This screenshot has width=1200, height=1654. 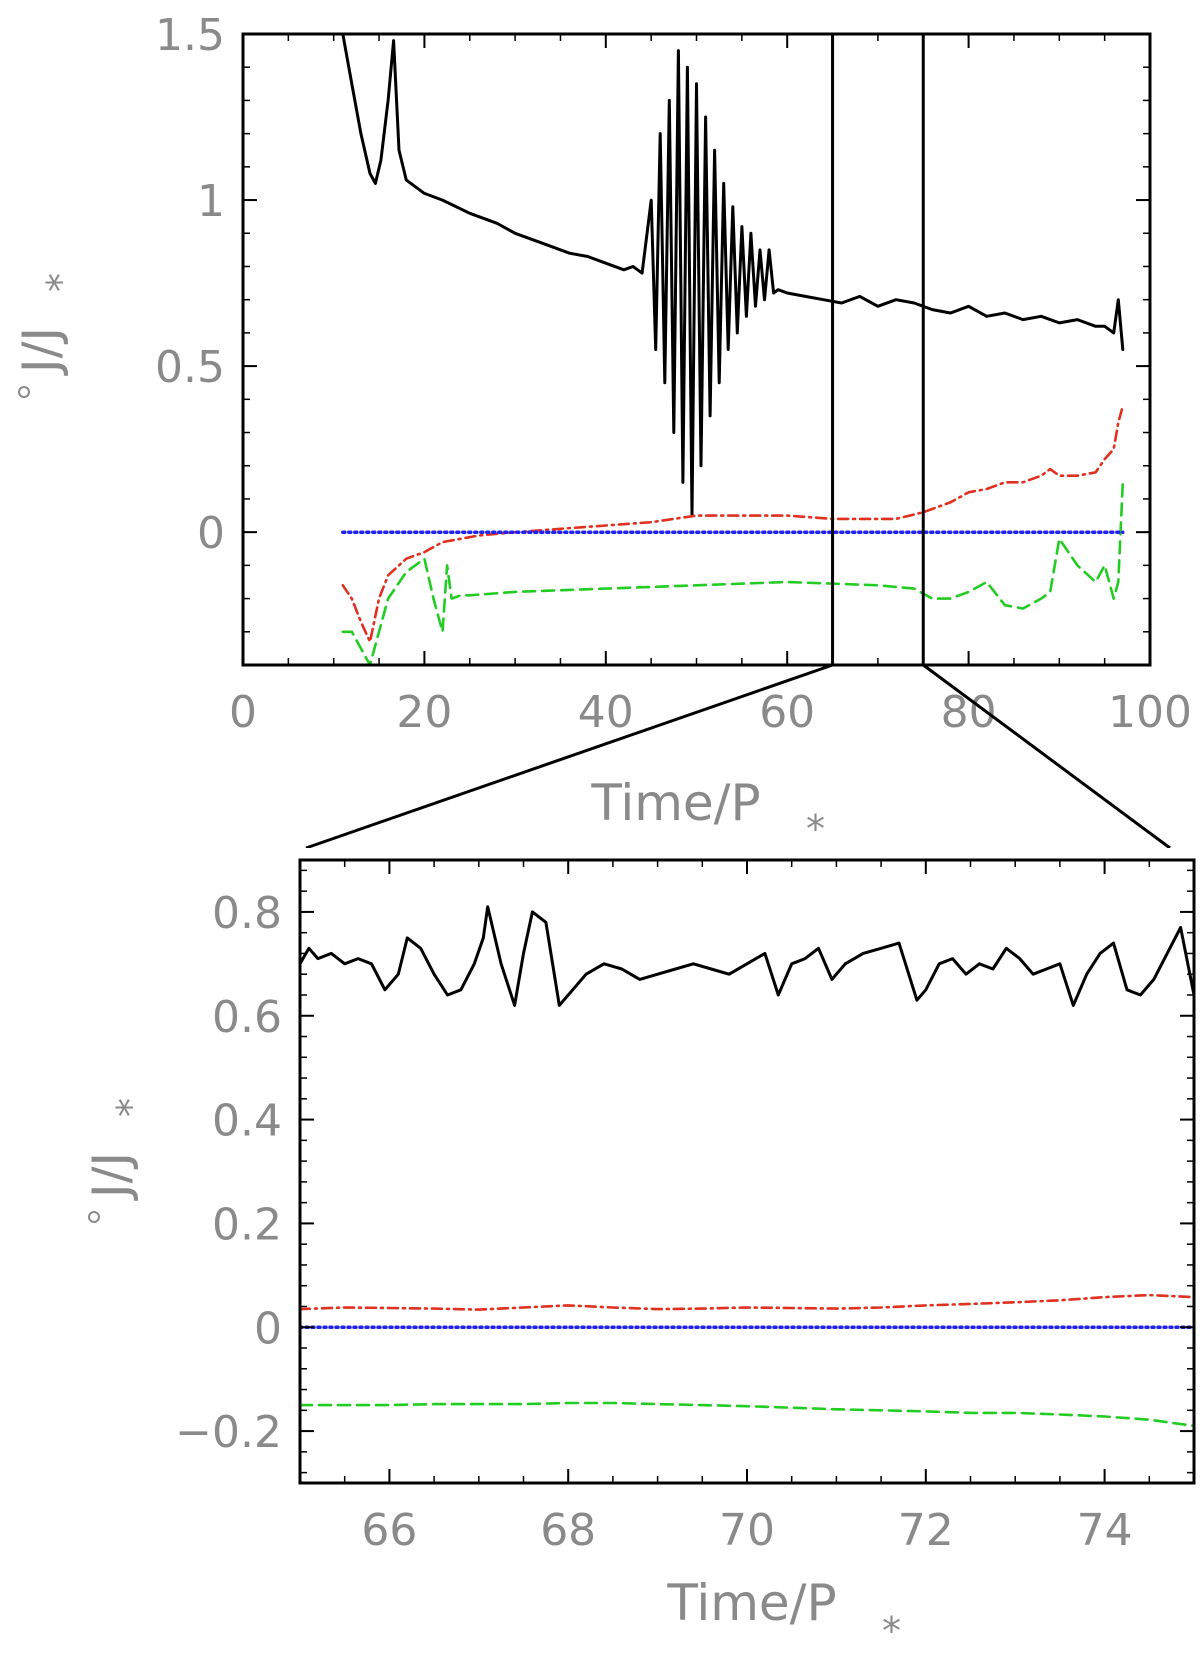 I want to click on bottom-x-tick-label: 70, so click(x=747, y=1530).